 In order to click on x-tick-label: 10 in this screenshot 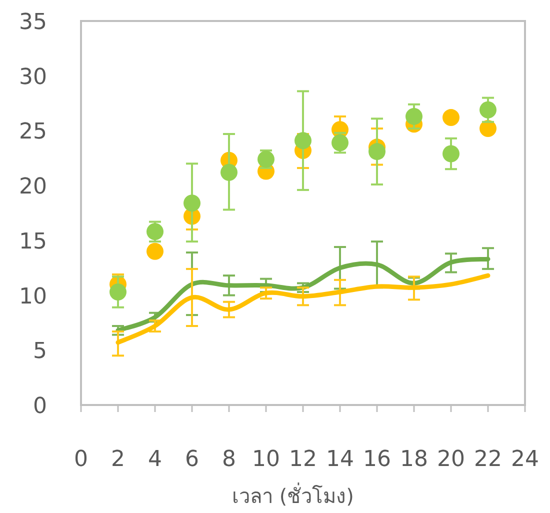, I will do `click(266, 459)`.